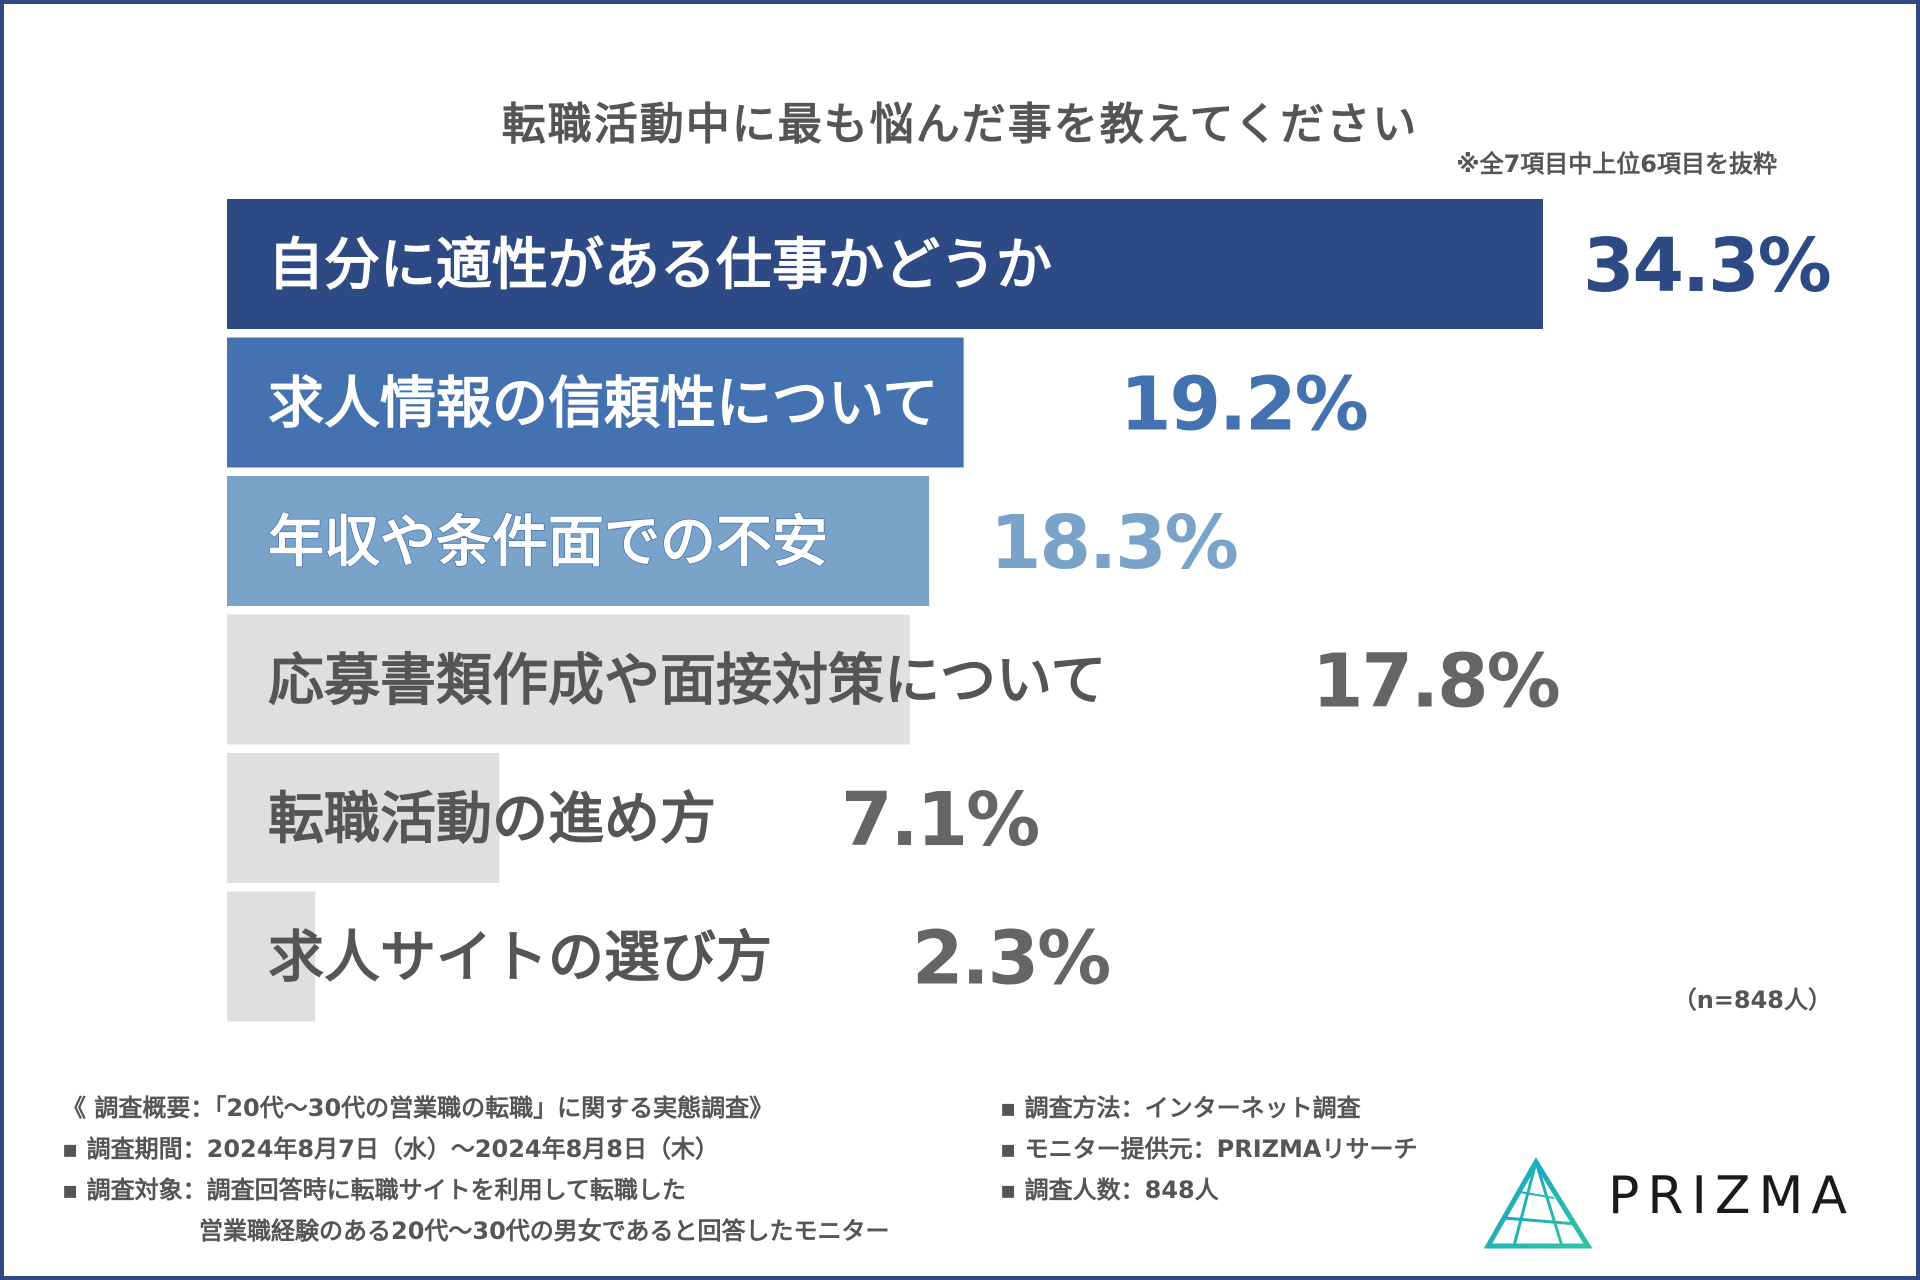  I want to click on prizma-logo-text: PRIZMA, so click(1731, 1196).